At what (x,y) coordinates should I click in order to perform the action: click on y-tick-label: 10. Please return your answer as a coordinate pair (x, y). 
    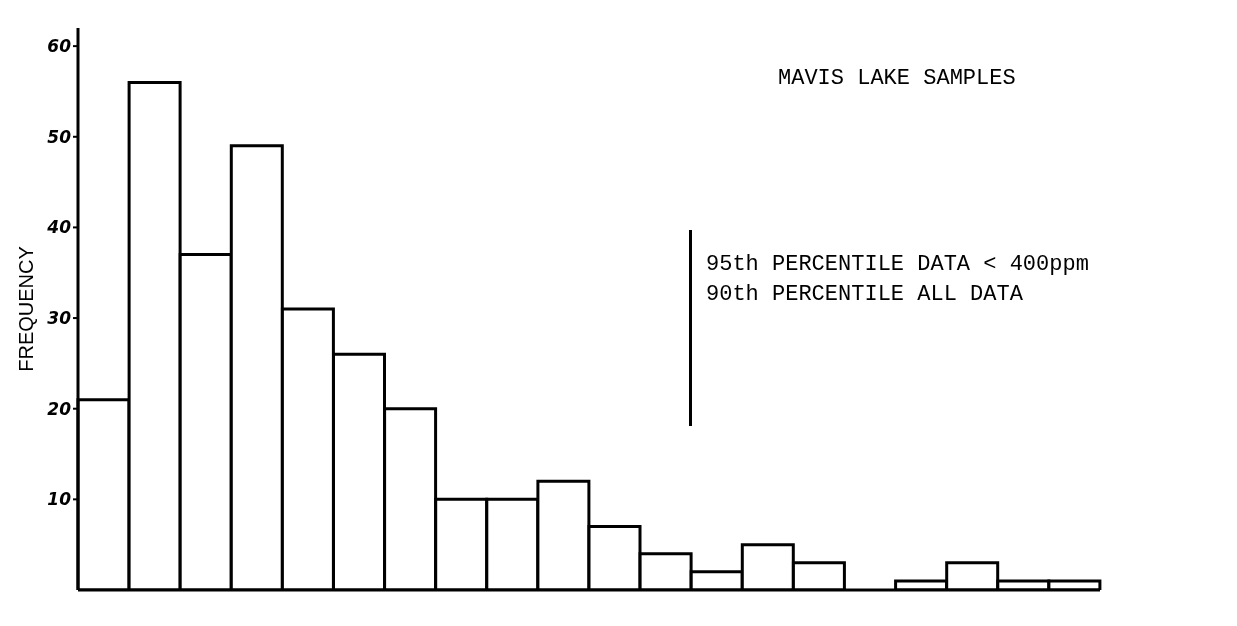
    Looking at the image, I should click on (59, 499).